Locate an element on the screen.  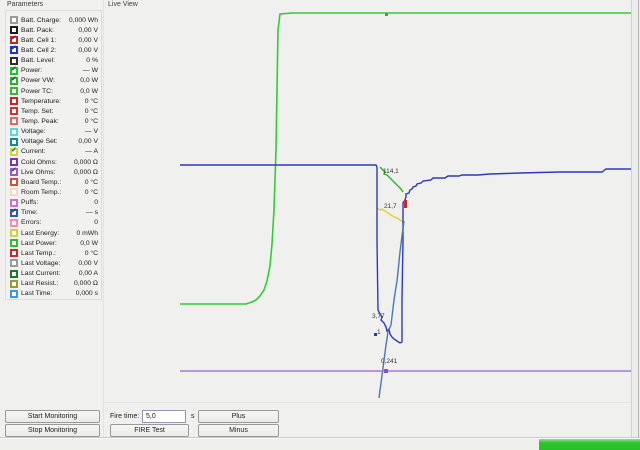
panel-chart-divider is located at coordinates (103, 219).